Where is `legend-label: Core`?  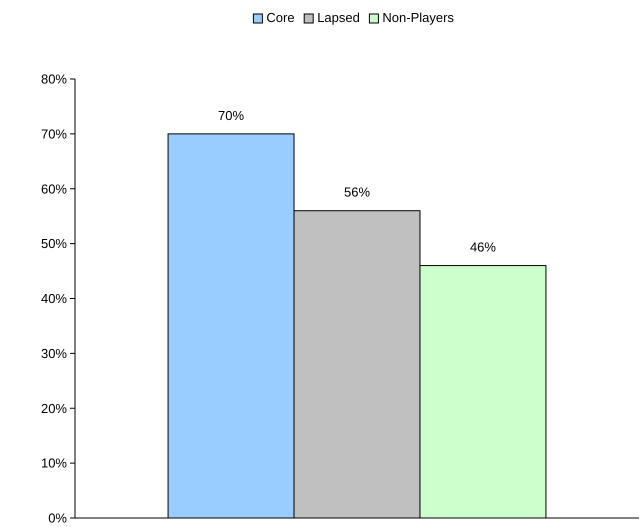 legend-label: Core is located at coordinates (280, 17).